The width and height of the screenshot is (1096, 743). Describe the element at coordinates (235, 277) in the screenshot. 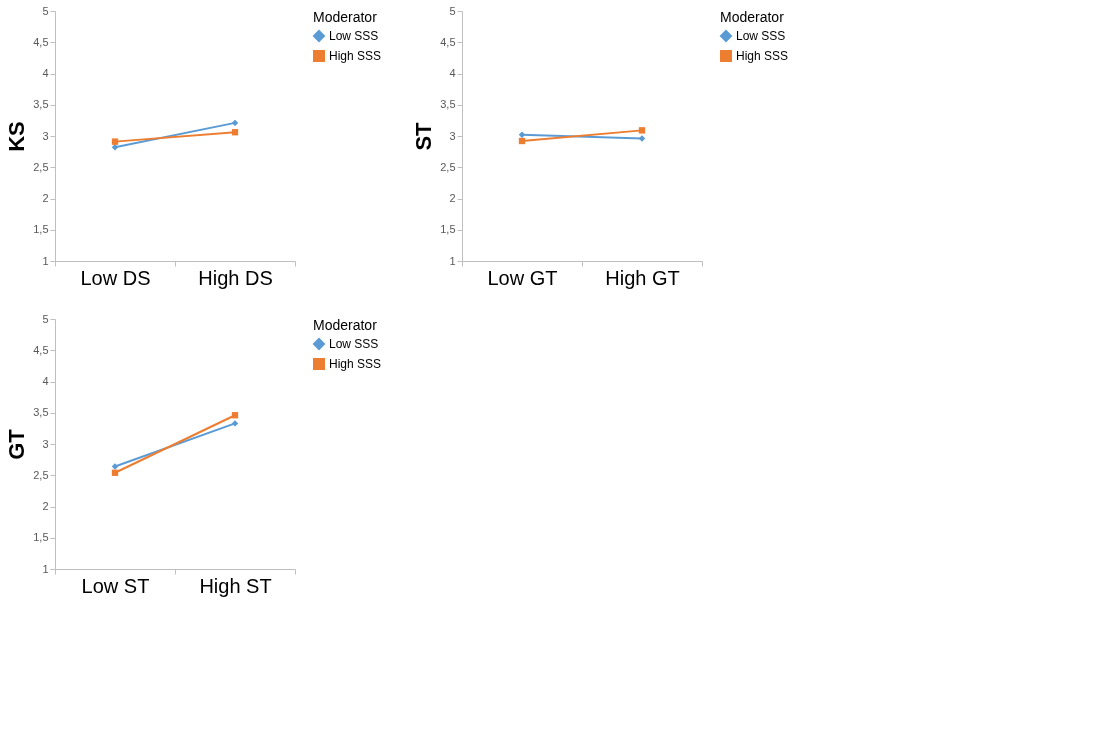

I see `x-tick-label: High DS` at that location.